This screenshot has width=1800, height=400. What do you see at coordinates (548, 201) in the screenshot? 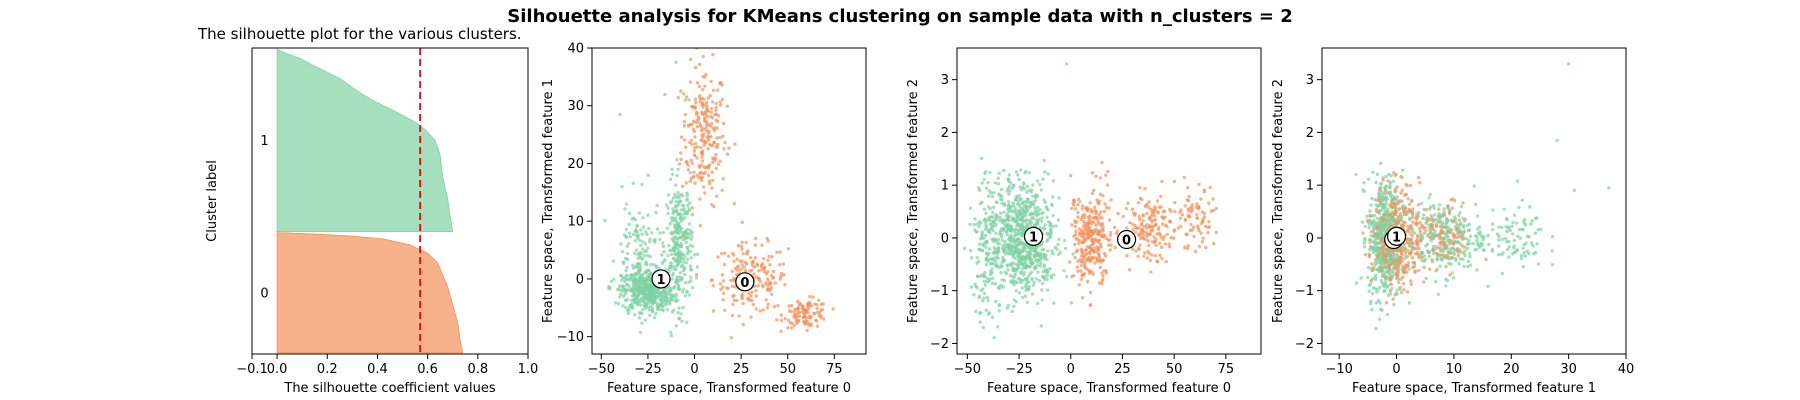
I see `y-axis-label: Feature space, Transformed feature 1` at bounding box center [548, 201].